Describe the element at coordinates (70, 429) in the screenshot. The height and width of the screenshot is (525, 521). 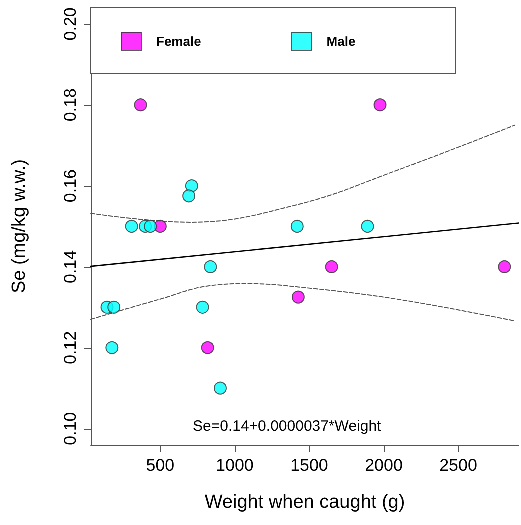
I see `y-tick-label: 0.10` at that location.